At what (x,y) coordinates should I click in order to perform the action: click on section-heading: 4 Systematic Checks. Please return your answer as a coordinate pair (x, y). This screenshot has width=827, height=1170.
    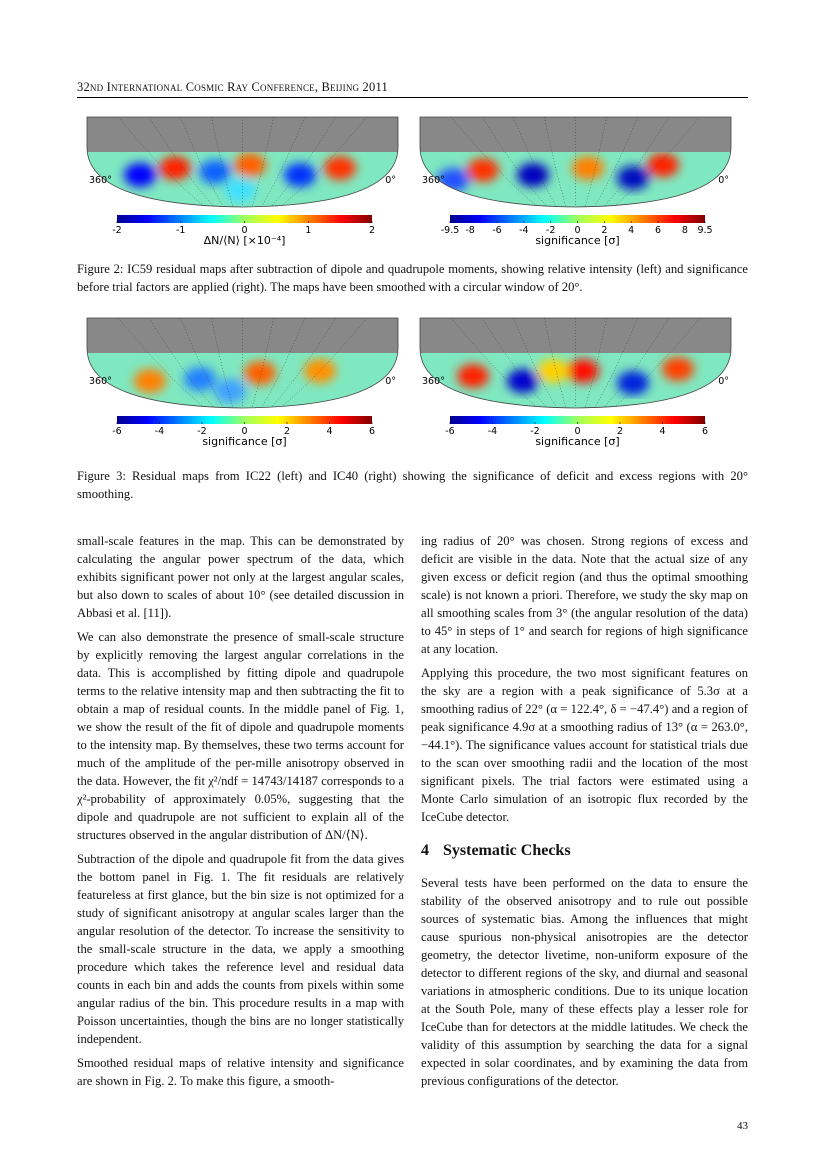
    Looking at the image, I should click on (584, 851).